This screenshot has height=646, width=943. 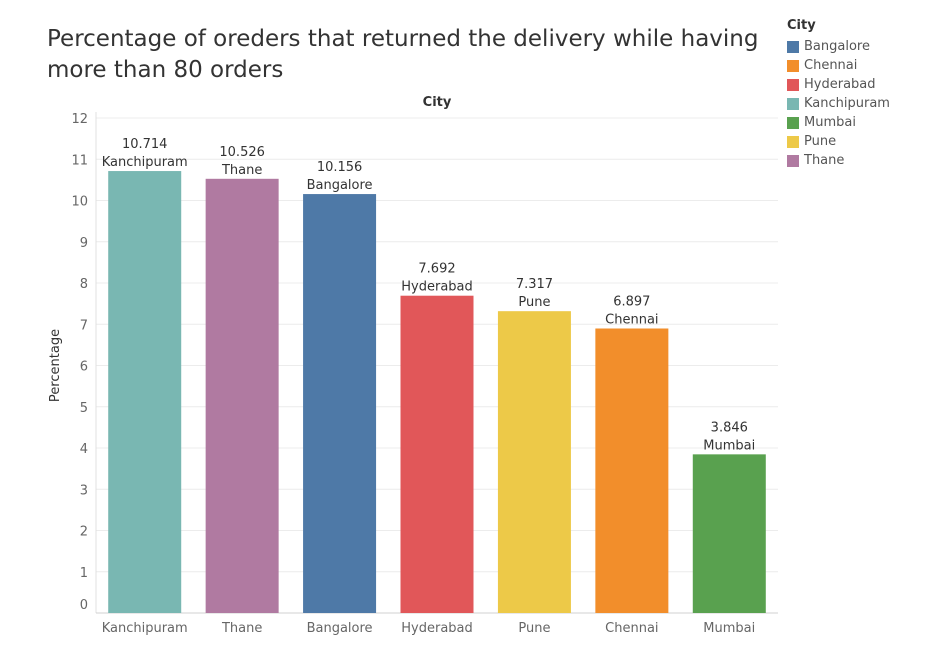 I want to click on data-label-city: Hyderabad, so click(x=437, y=287).